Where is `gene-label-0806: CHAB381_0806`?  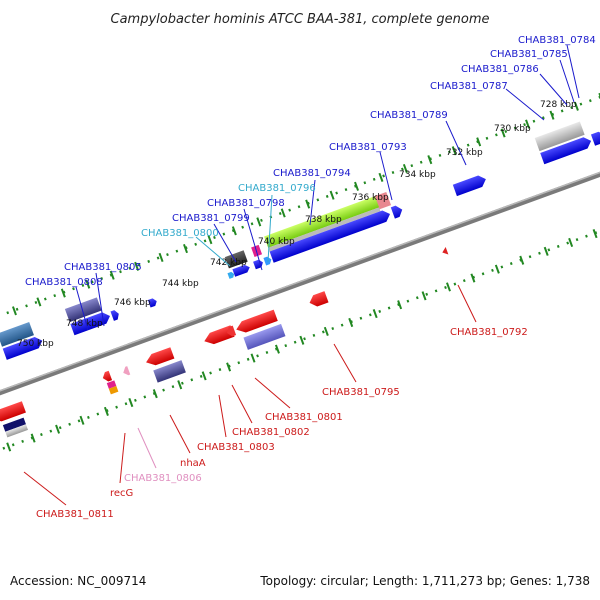
gene-label-0806: CHAB381_0806 is located at coordinates (163, 478).